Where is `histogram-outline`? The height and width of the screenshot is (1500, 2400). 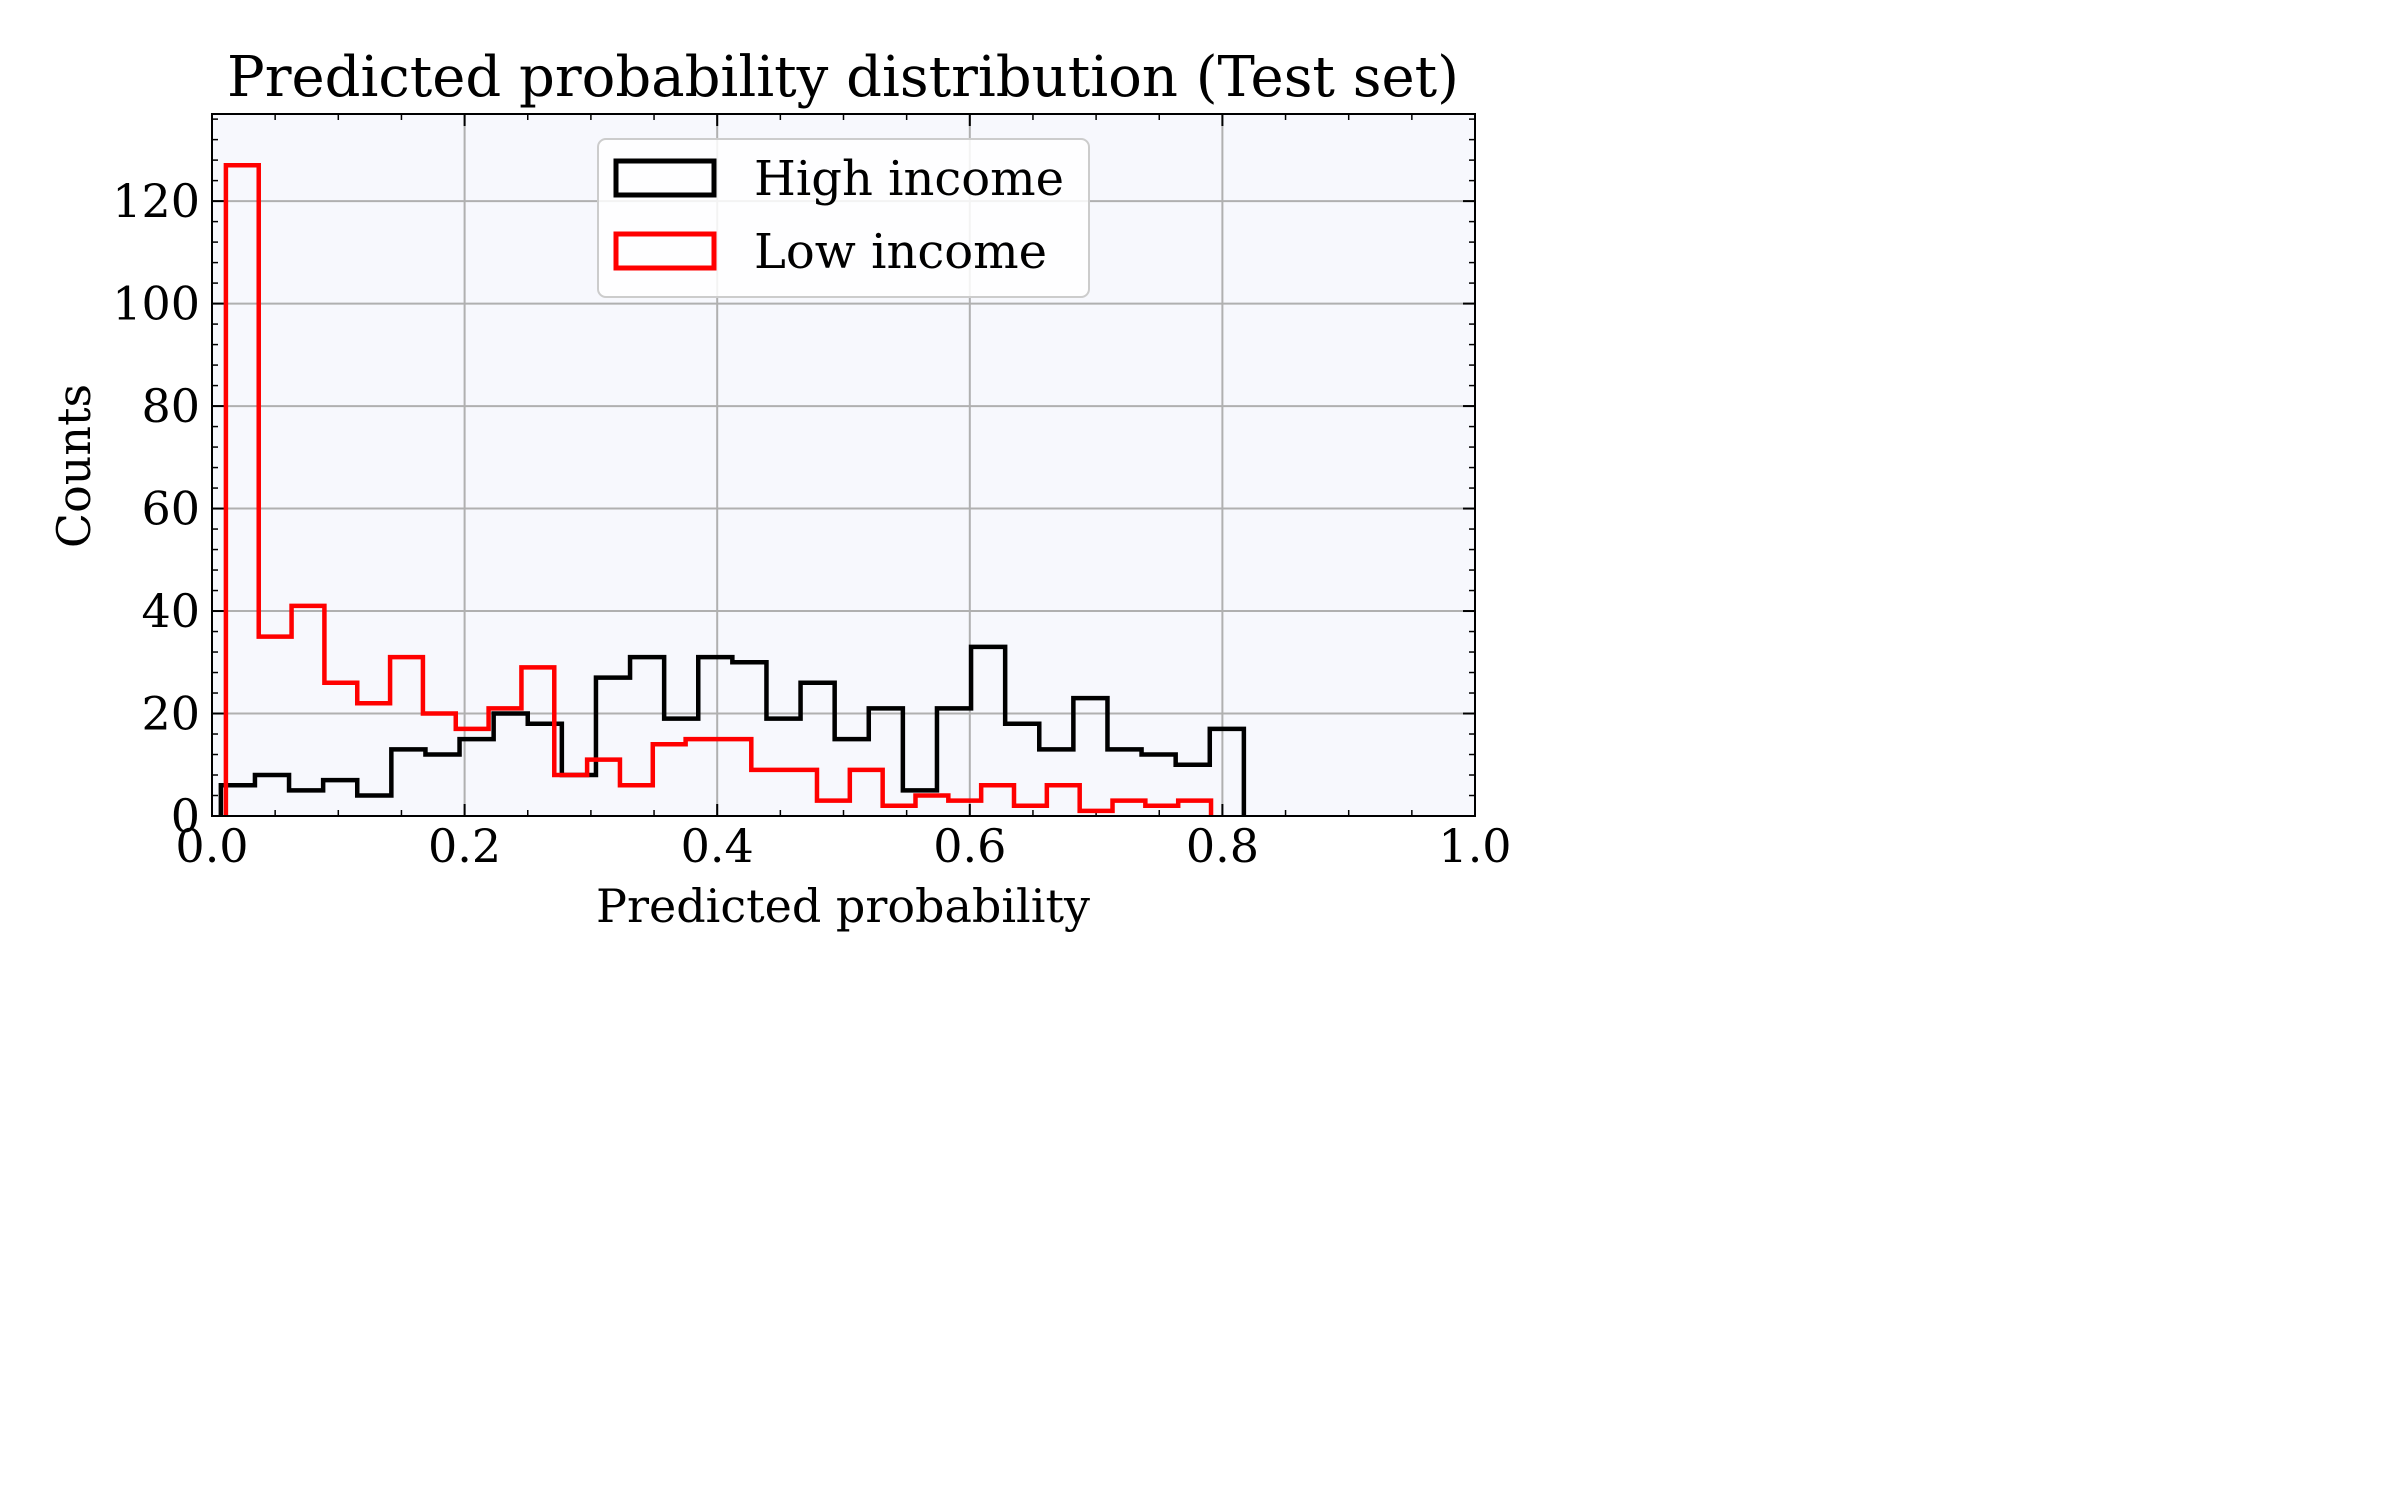 histogram-outline is located at coordinates (732, 730).